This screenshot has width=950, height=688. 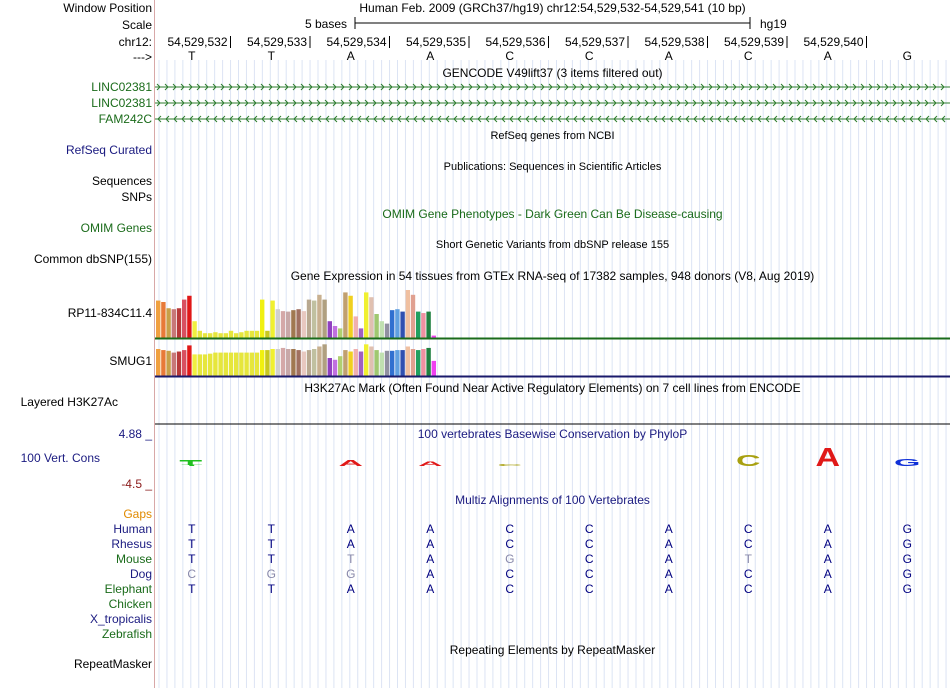 What do you see at coordinates (136, 197) in the screenshot?
I see `publications-label-snps: SNPs` at bounding box center [136, 197].